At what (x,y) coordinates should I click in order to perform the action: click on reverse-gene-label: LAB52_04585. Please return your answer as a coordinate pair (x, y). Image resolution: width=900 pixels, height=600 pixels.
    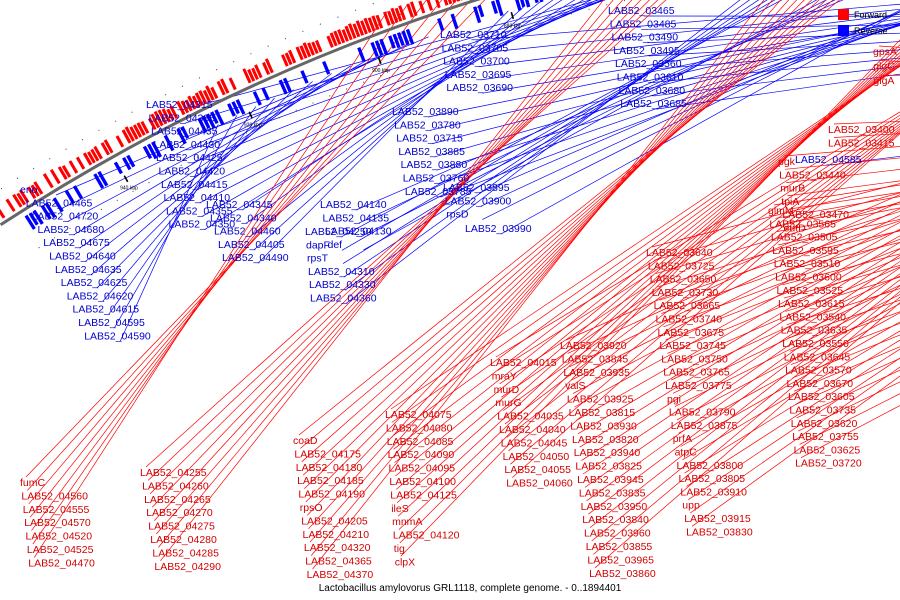
    Looking at the image, I should click on (828, 160).